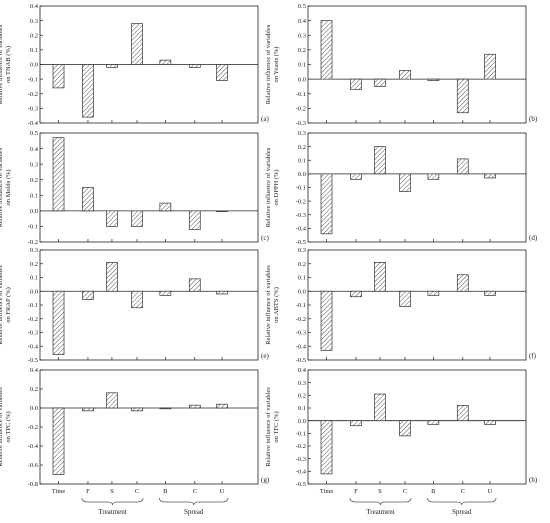 This screenshot has height=523, width=550. What do you see at coordinates (265, 480) in the screenshot?
I see `panel-letter: (g)` at bounding box center [265, 480].